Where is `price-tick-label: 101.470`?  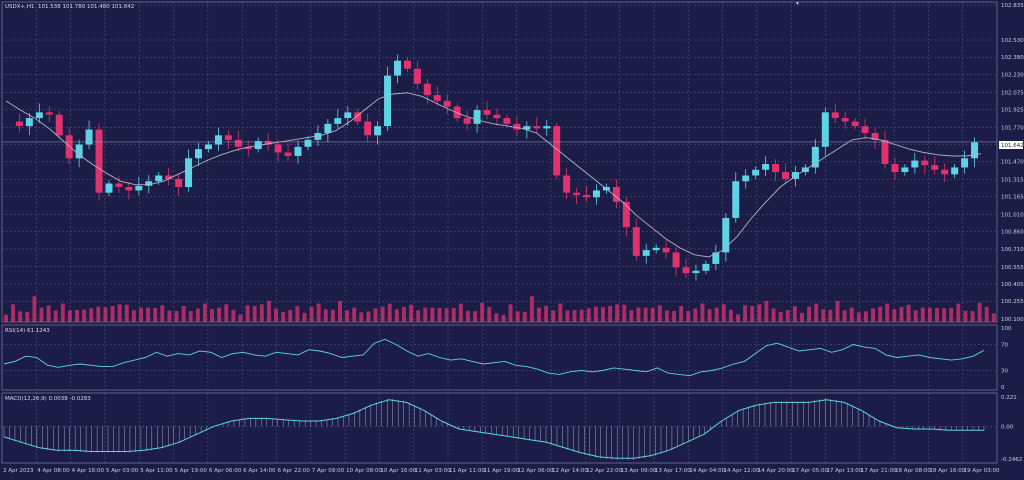 price-tick-label: 101.470 is located at coordinates (1012, 163).